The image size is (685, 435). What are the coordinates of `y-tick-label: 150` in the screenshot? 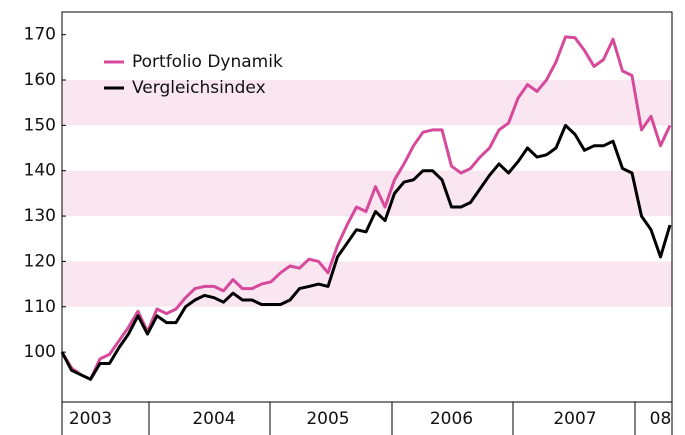 It's located at (40, 125).